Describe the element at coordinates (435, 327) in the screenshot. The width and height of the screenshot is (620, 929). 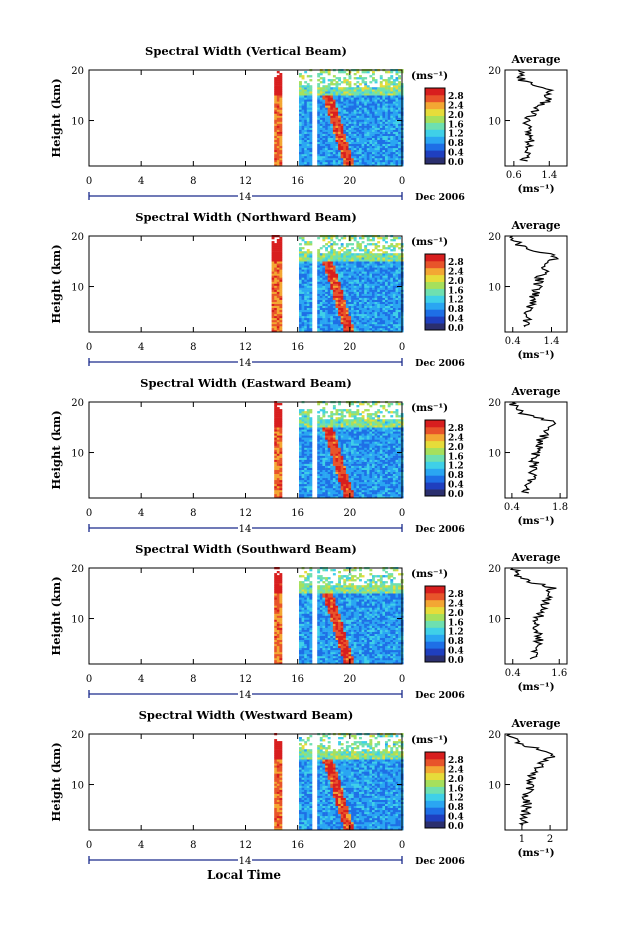
I see `colorbar-swatch` at that location.